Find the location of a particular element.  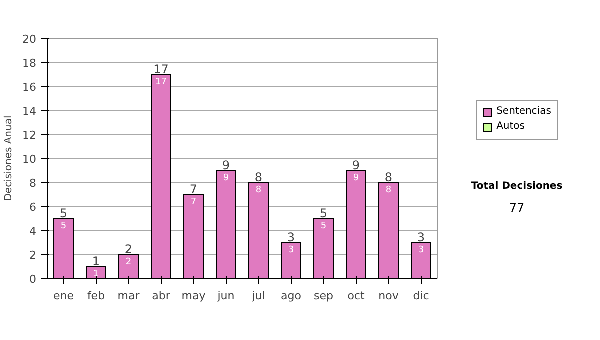

x-tick-label: may is located at coordinates (194, 296).